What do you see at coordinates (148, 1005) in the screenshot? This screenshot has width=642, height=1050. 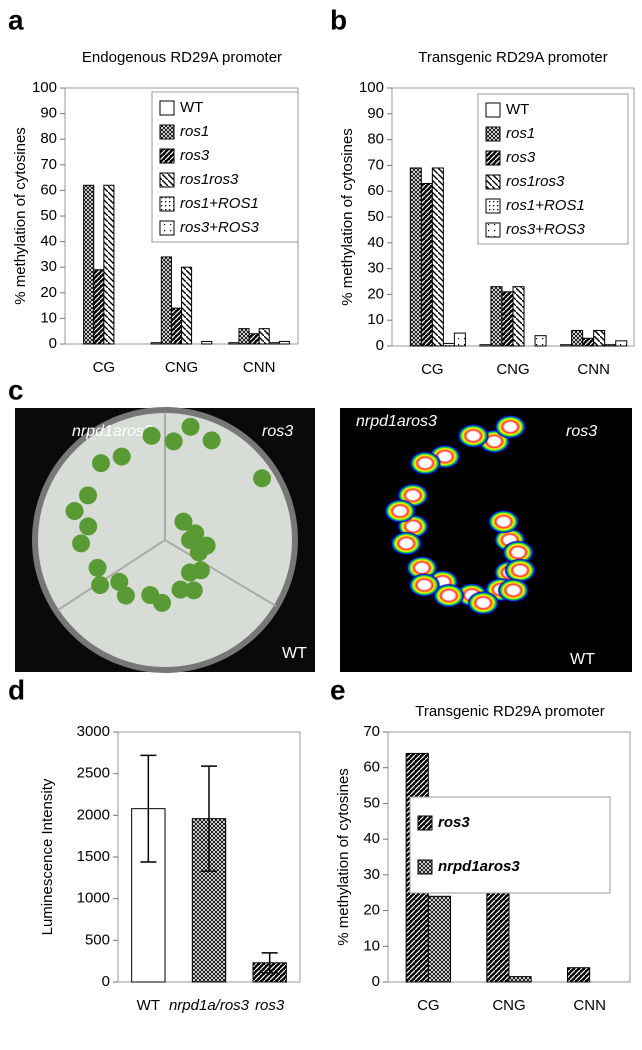 I see `x-tick-label: WT` at bounding box center [148, 1005].